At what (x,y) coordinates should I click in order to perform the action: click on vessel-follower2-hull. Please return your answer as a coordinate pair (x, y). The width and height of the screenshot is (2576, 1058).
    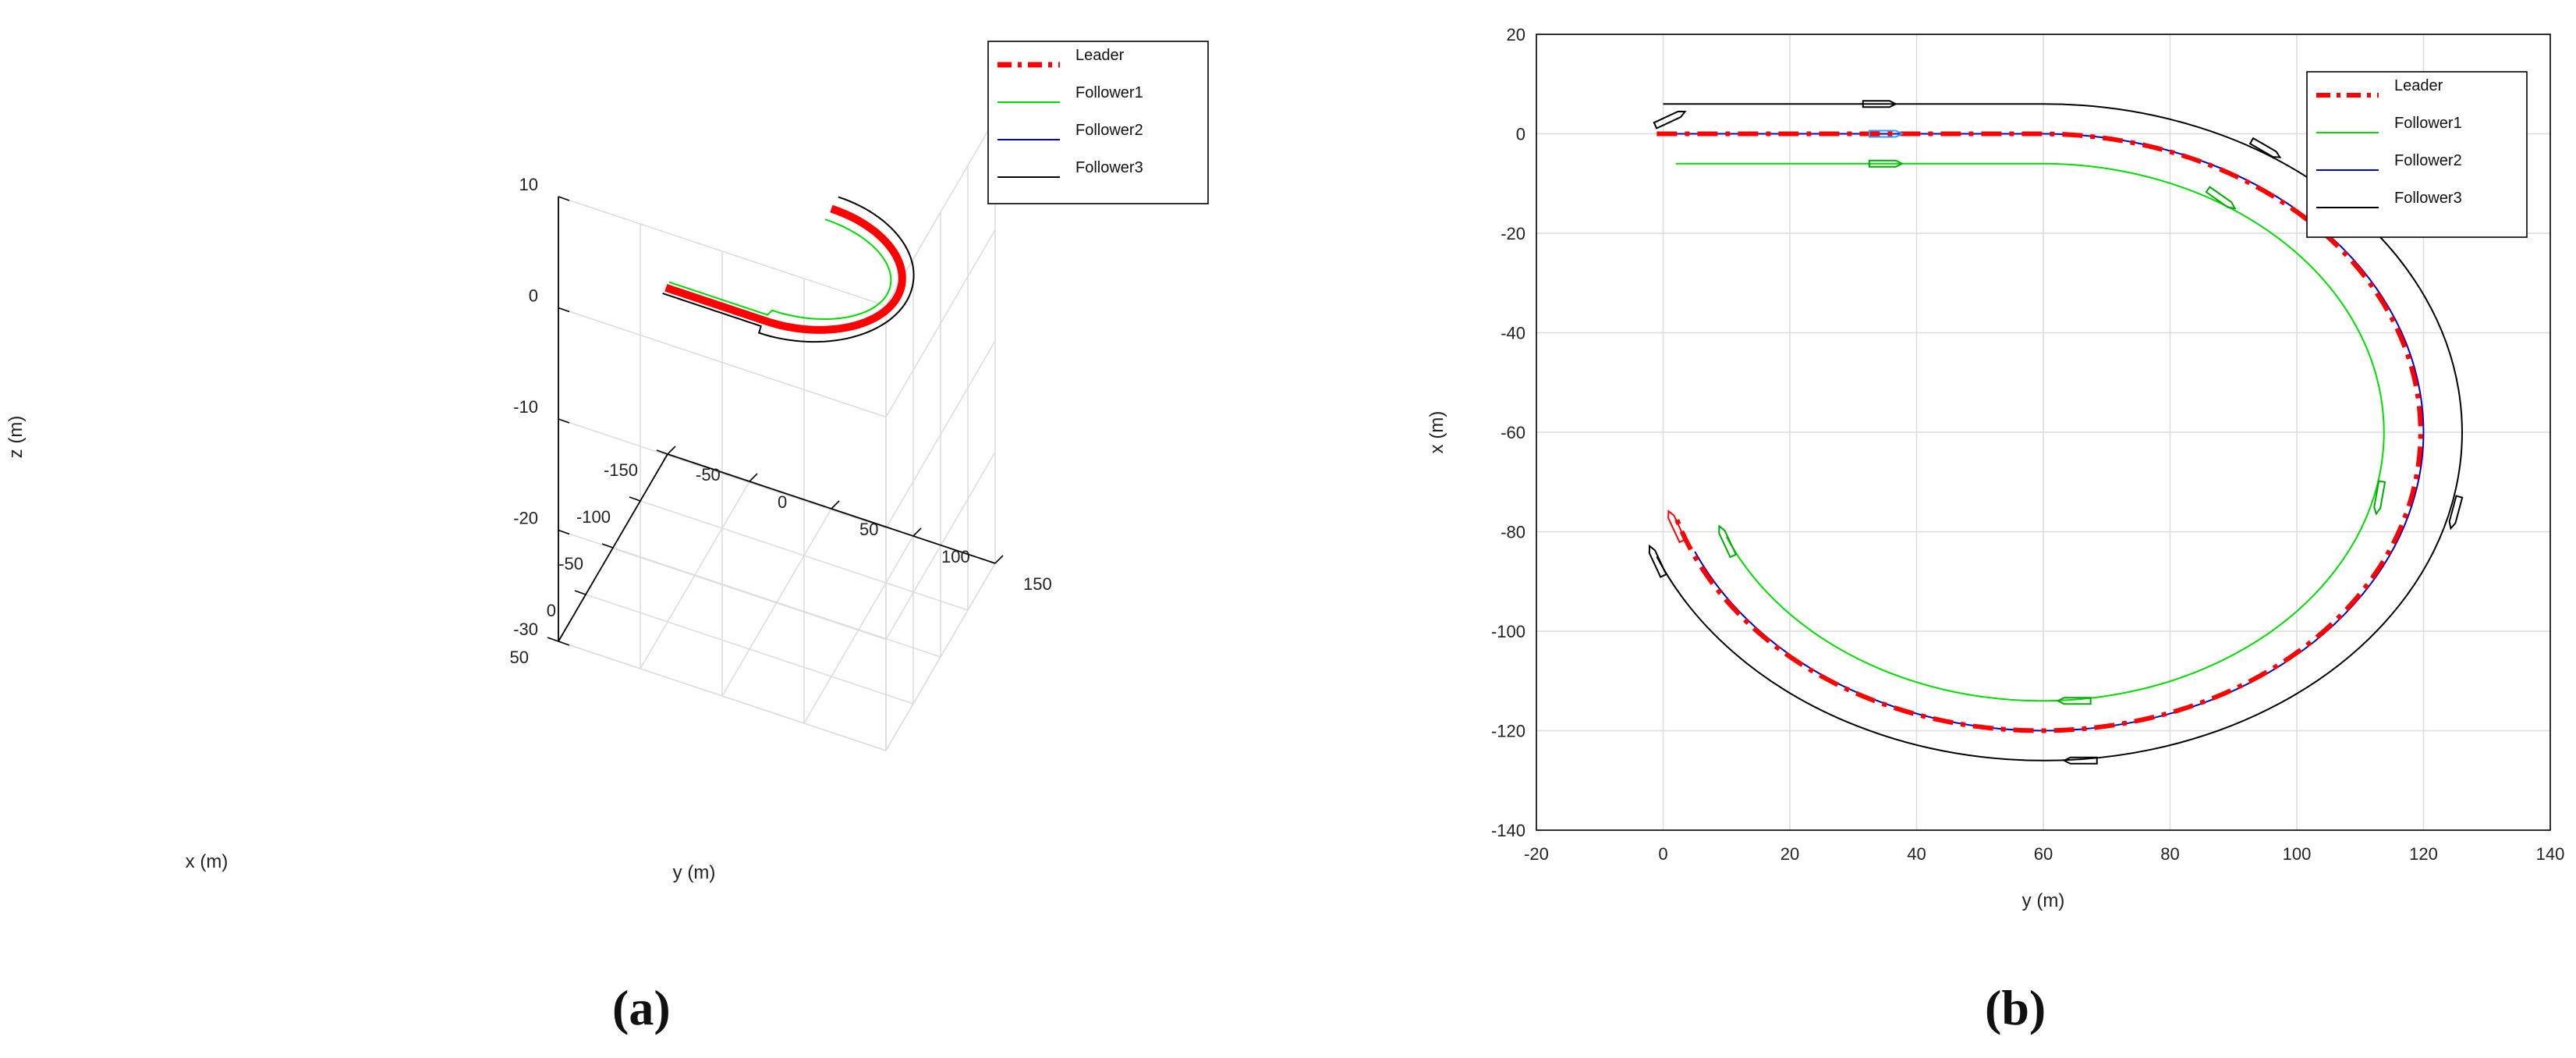
    Looking at the image, I should click on (1887, 134).